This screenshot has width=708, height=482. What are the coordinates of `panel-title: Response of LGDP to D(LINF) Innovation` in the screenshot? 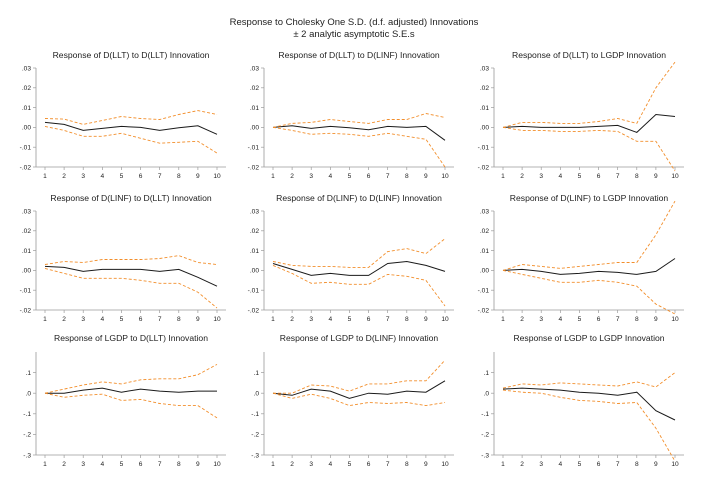 It's located at (359, 338).